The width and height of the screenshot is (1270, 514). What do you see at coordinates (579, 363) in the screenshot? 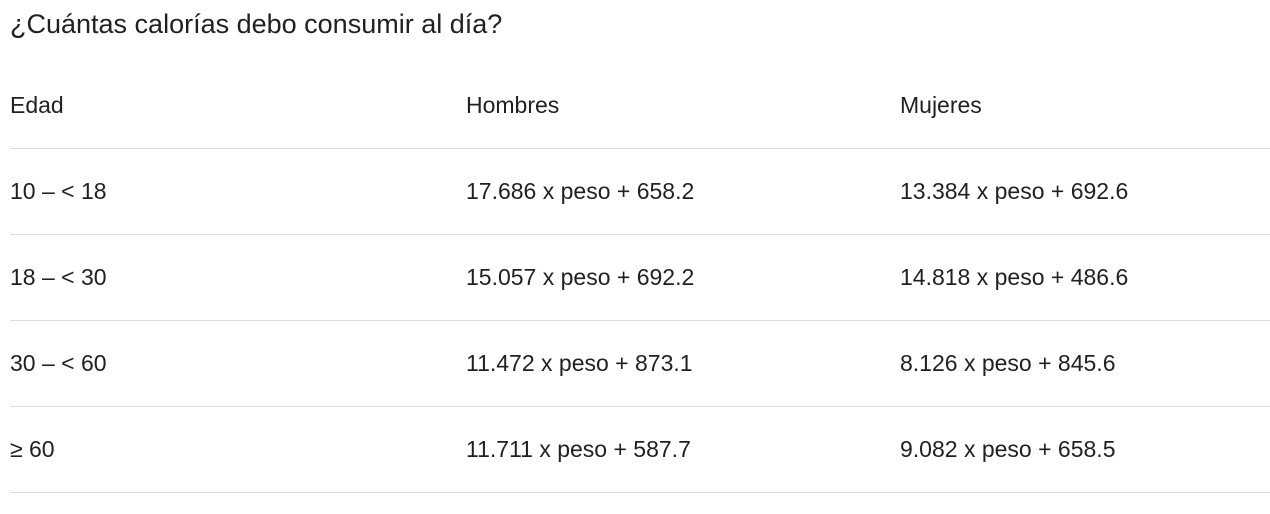
I see `cell-men-formula: 11.472 x peso + 873.1` at bounding box center [579, 363].